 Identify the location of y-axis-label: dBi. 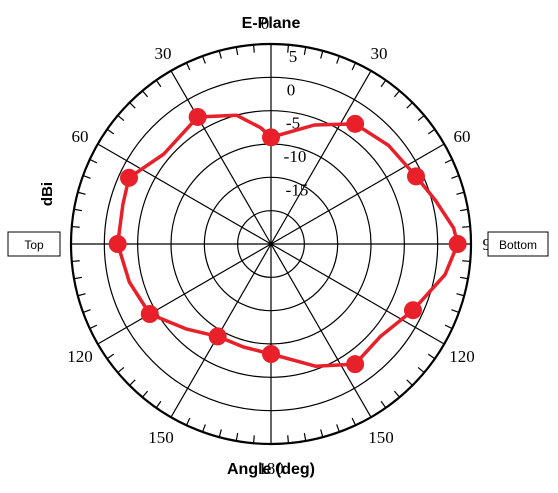
(47, 194).